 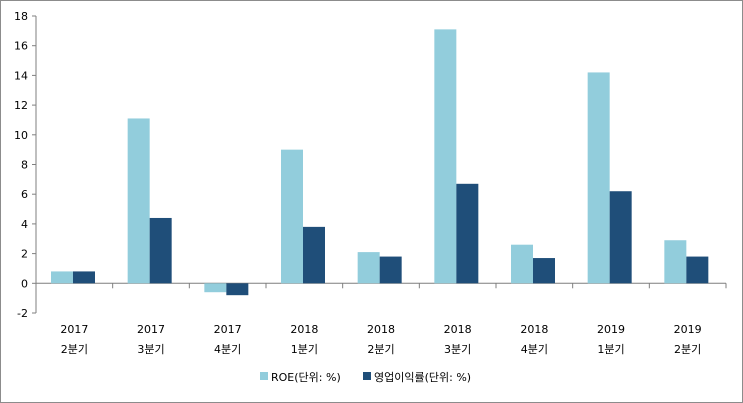 I want to click on legend-label: ROE(단위: %), so click(x=306, y=377).